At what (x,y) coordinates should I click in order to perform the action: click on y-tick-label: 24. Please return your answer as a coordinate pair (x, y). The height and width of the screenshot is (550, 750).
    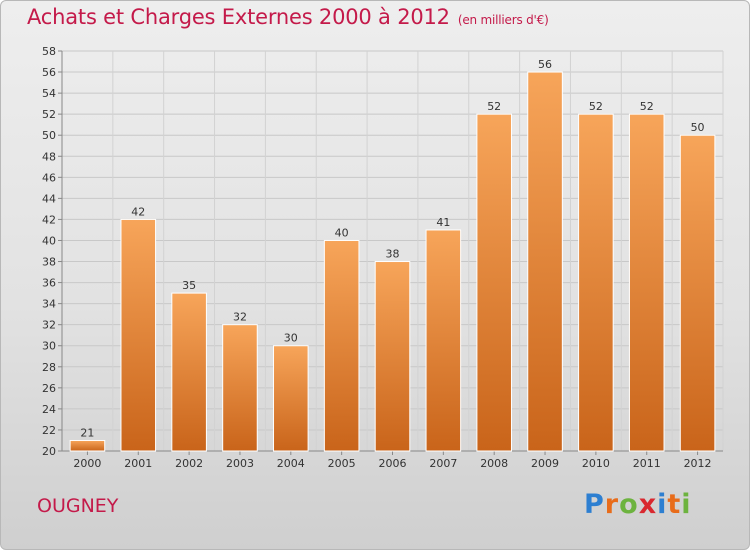
    Looking at the image, I should click on (49, 409).